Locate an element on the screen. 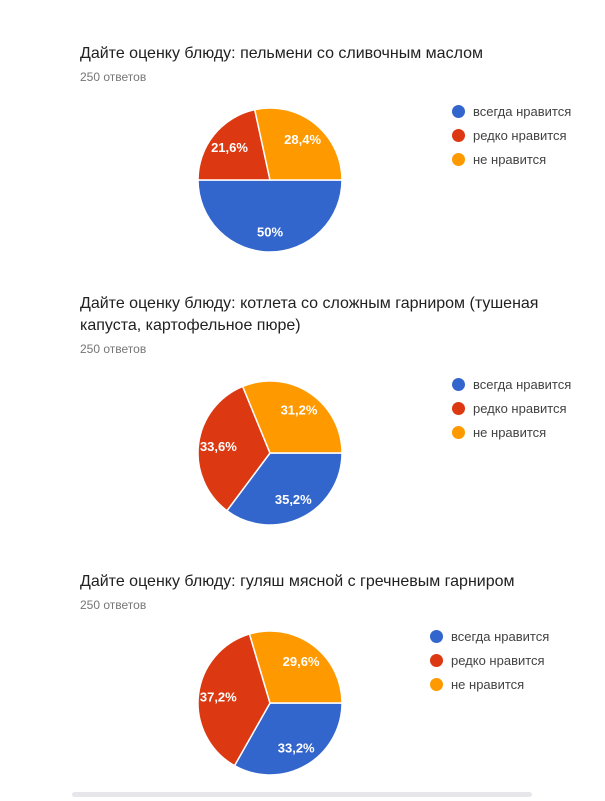  pie-slice-label: 29,6% is located at coordinates (301, 661).